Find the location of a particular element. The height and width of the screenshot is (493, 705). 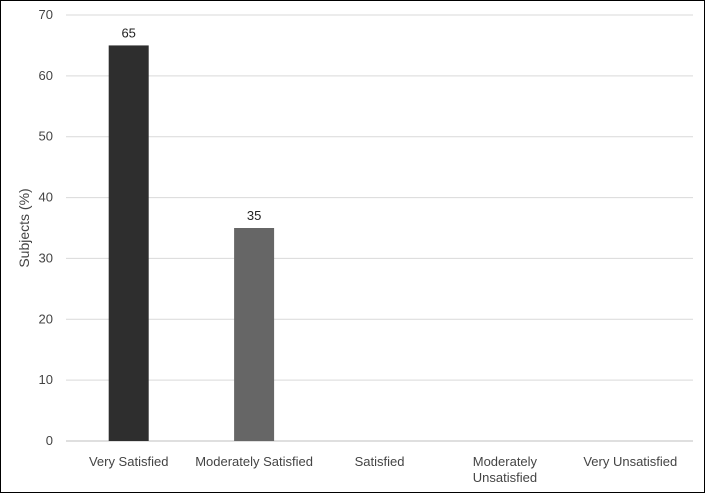

y-tick-label: 40 is located at coordinates (46, 197).